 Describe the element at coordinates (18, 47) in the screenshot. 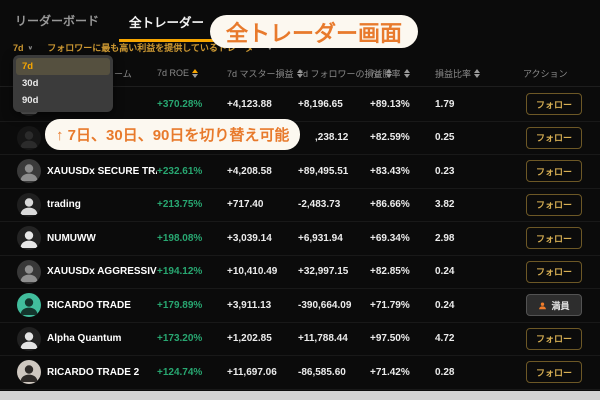

I see `period-filter-label: 7d` at that location.